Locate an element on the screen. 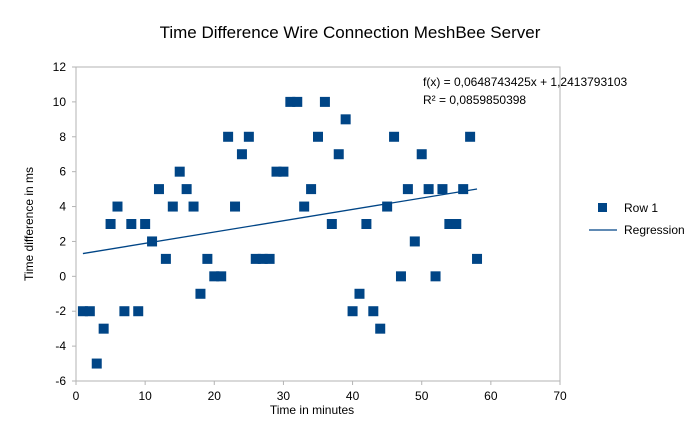 This screenshot has width=700, height=439. y-tick-label: 10 is located at coordinates (60, 102).